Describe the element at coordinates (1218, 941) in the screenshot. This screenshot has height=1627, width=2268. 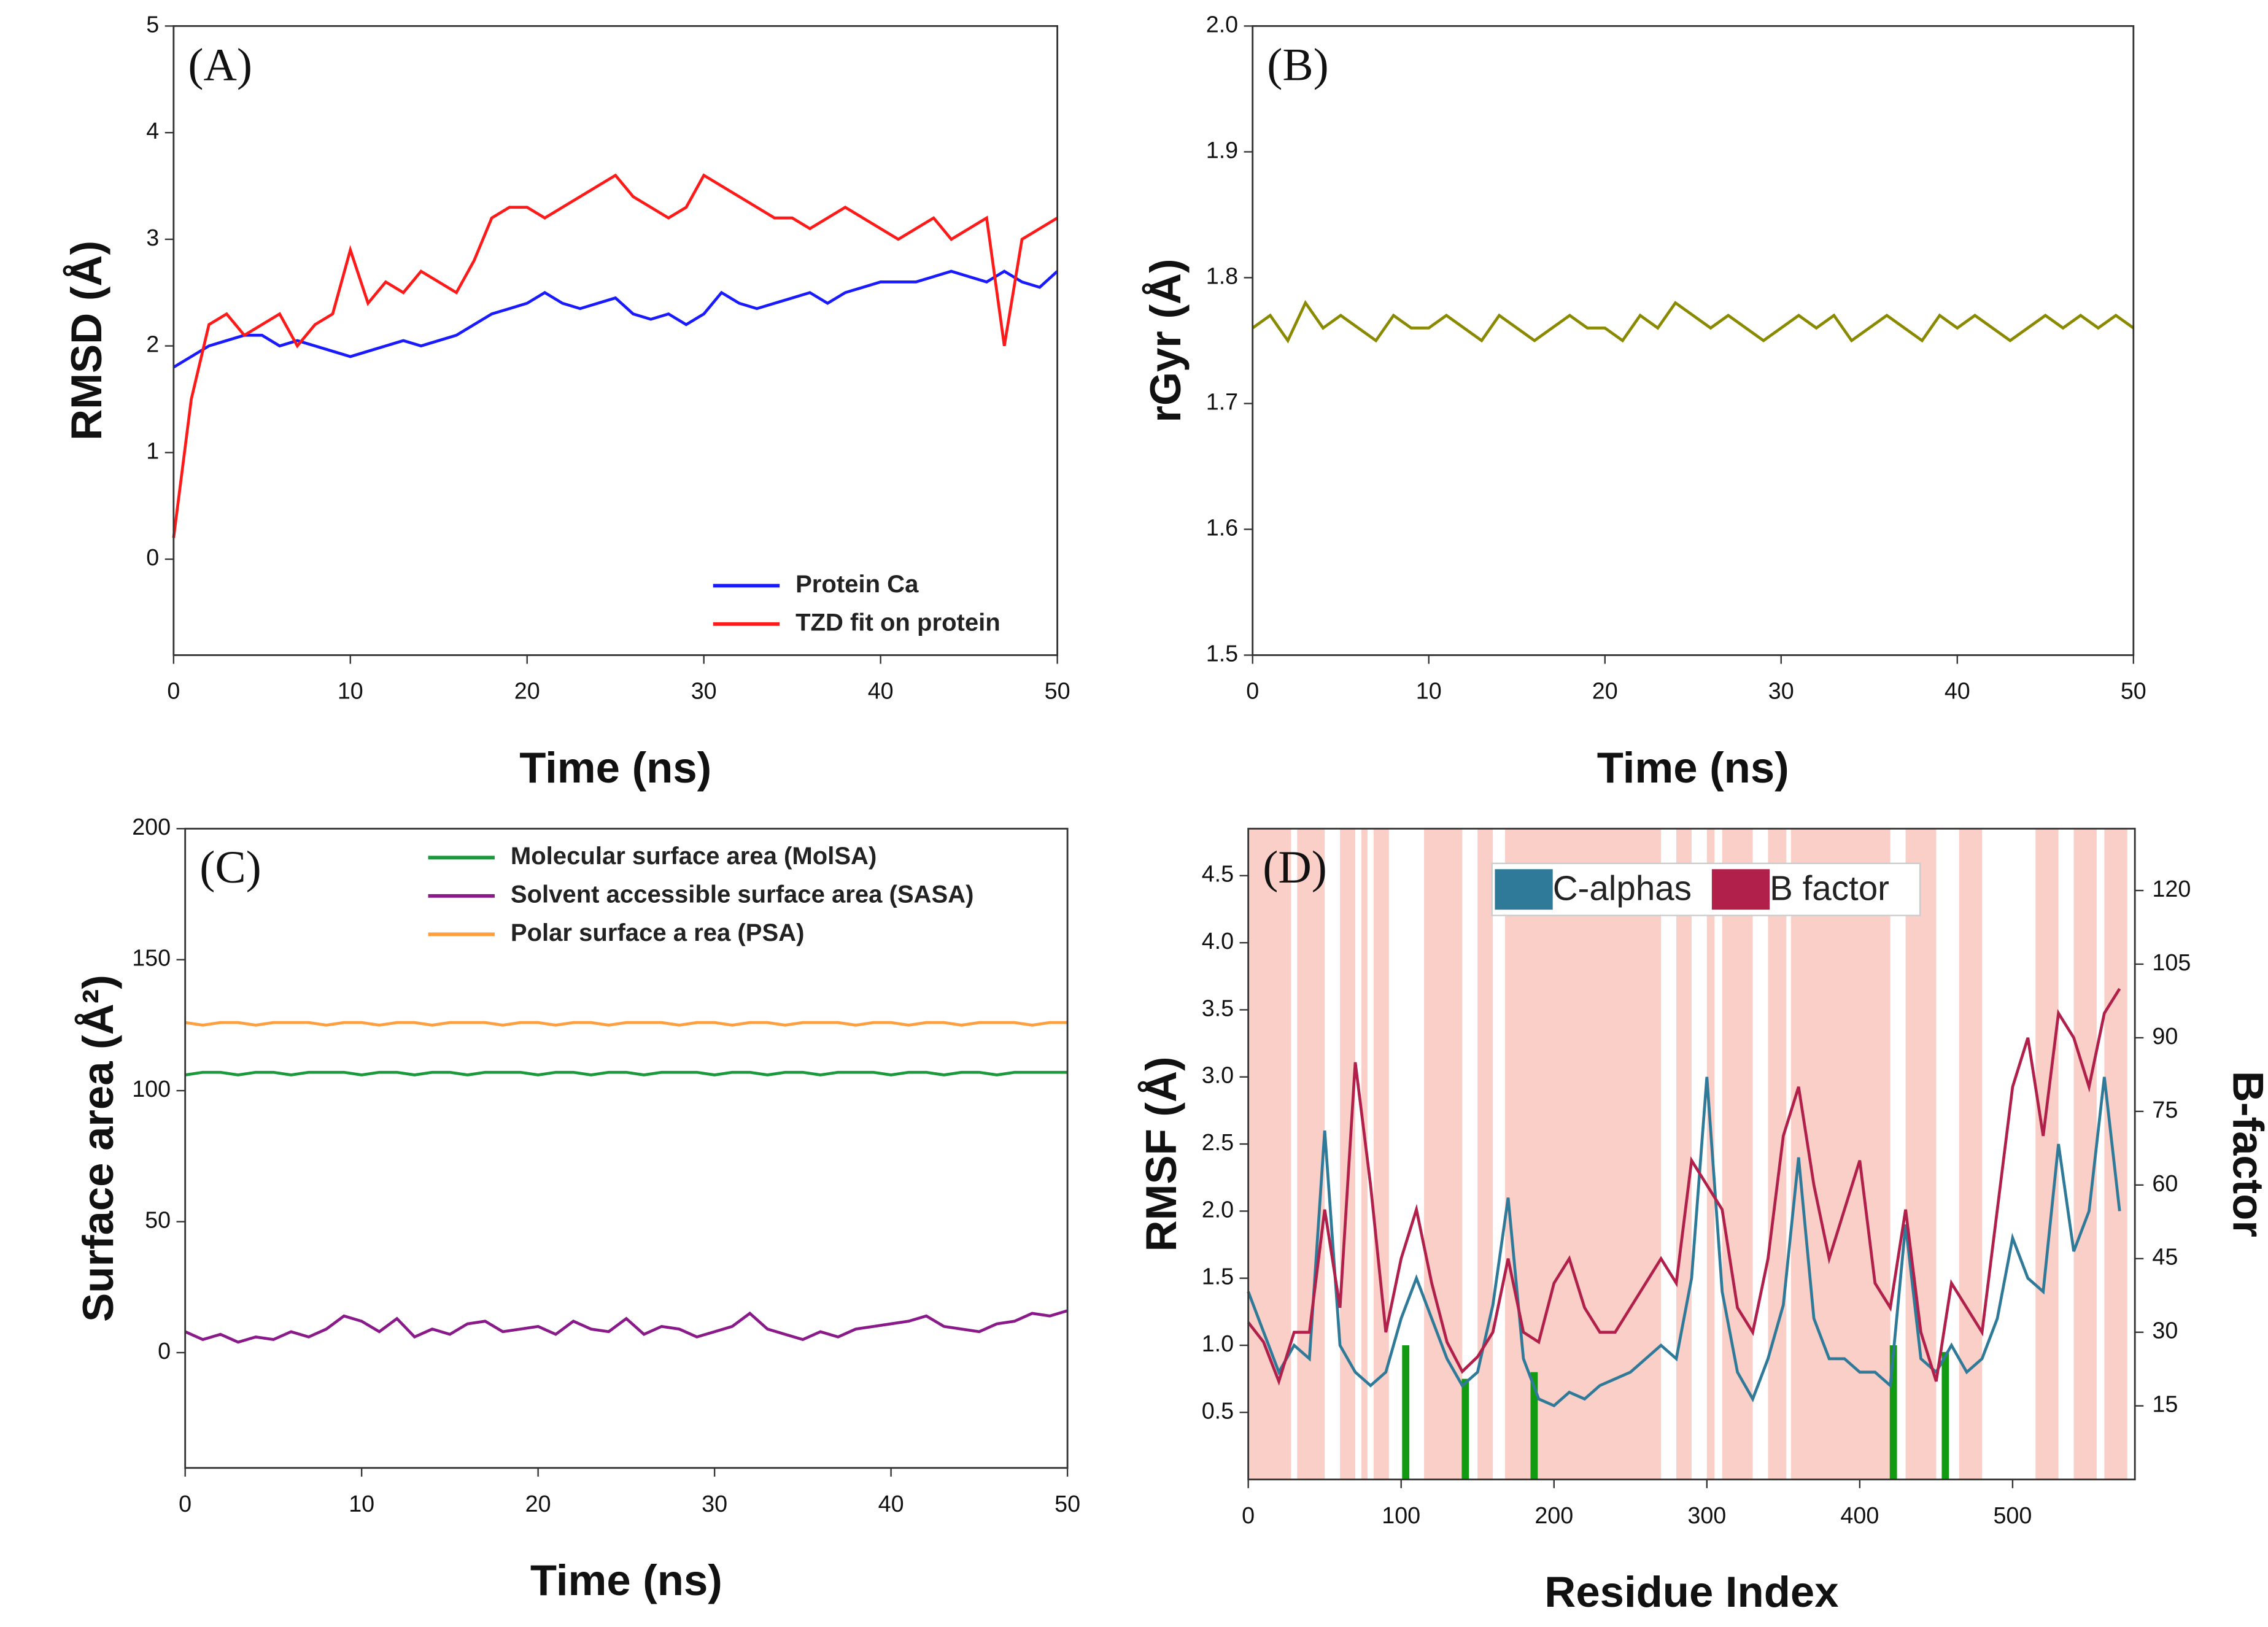
I see `y-tick-label: 4.0` at that location.